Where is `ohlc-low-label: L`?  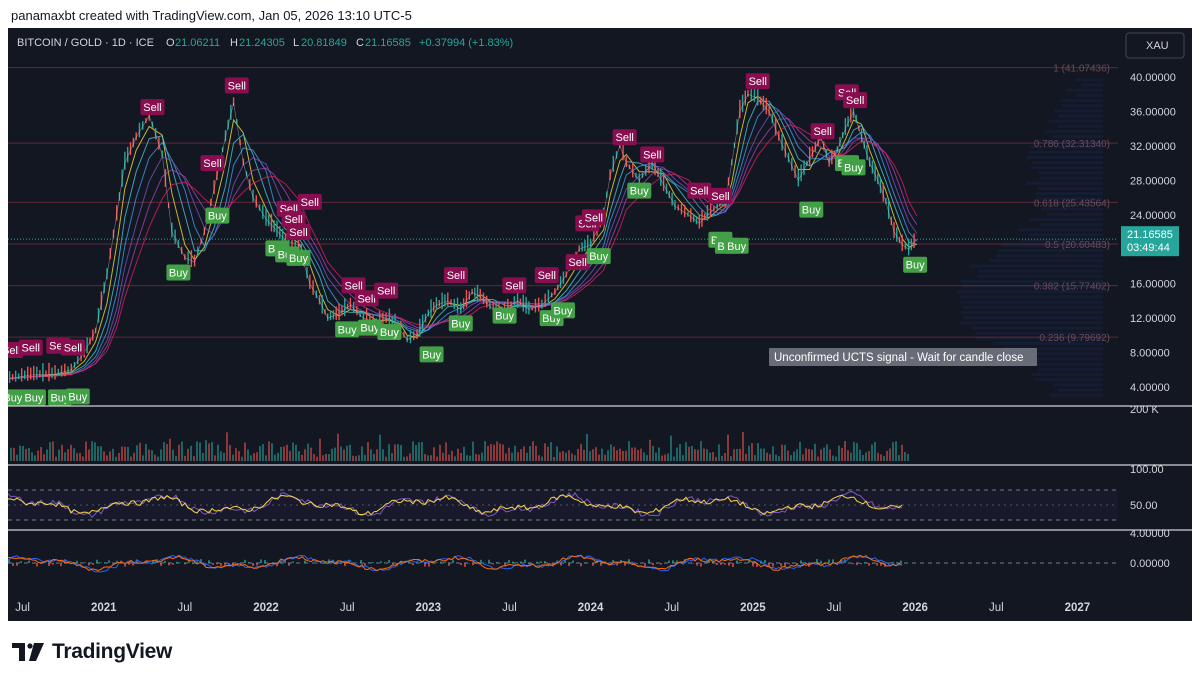 ohlc-low-label: L is located at coordinates (296, 43).